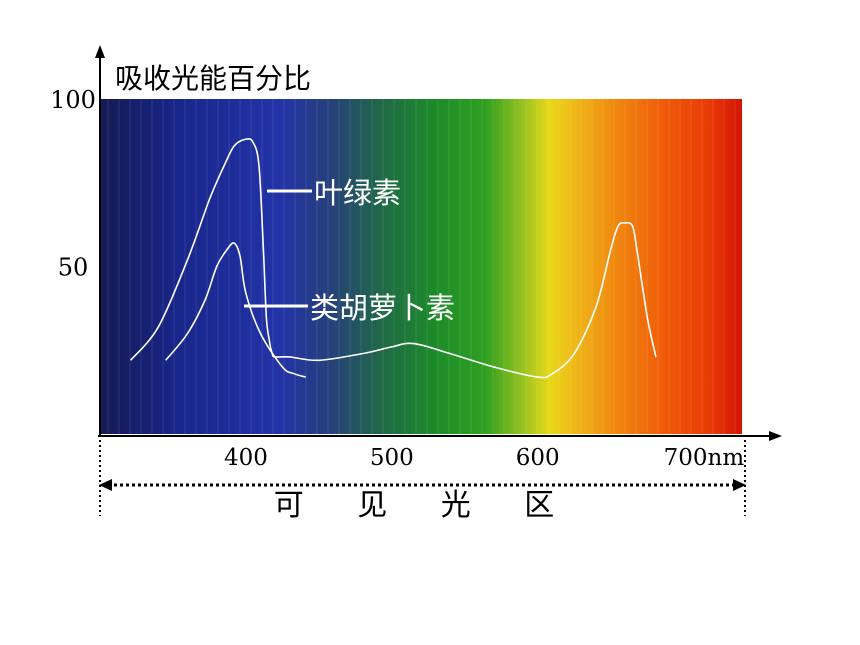  What do you see at coordinates (357, 193) in the screenshot?
I see `chlorophyll-label: 叶绿素` at bounding box center [357, 193].